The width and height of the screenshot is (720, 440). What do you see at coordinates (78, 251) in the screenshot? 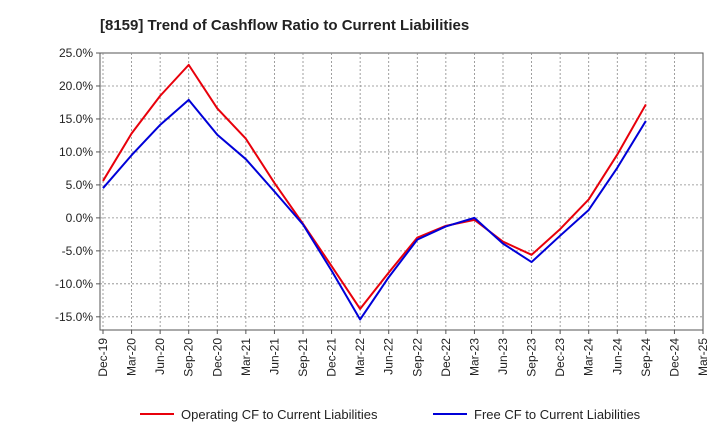
I see `y-tick-label: -5.0%` at bounding box center [78, 251].